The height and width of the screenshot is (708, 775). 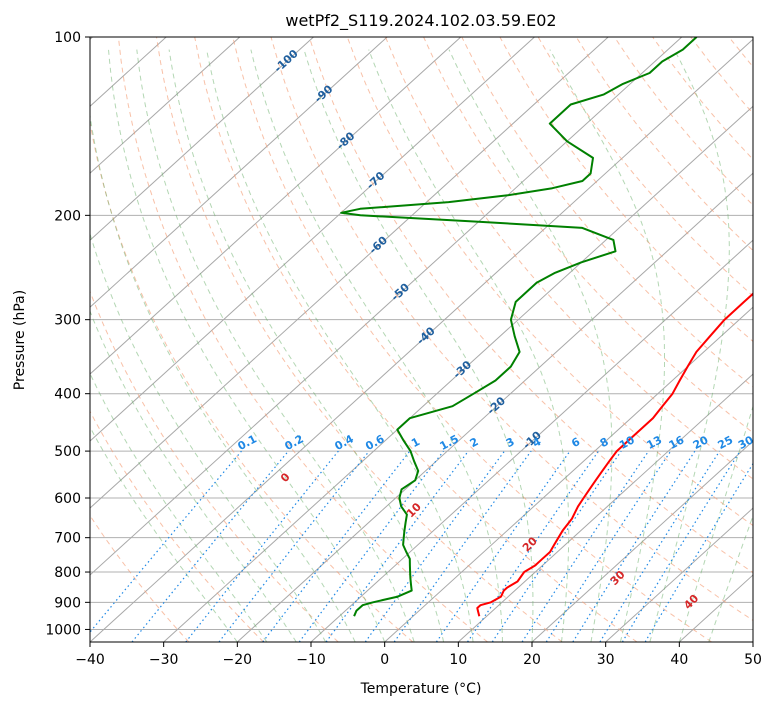 I want to click on isotherm--100, so click(x=202, y=139).